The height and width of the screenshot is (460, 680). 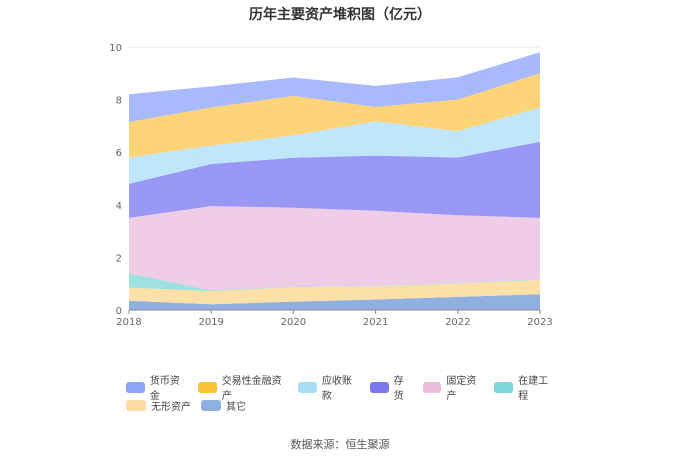 I want to click on legend-item: 应收账款, so click(x=329, y=387).